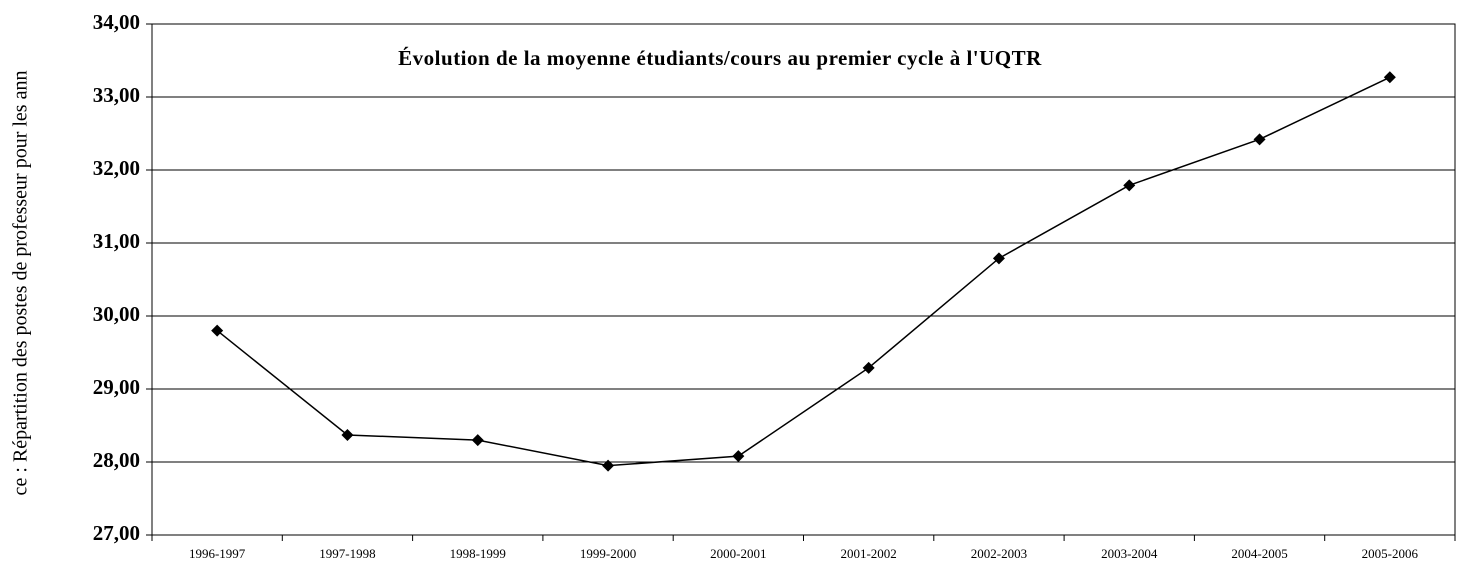 The image size is (1463, 567). Describe the element at coordinates (116, 387) in the screenshot. I see `y-tick-label: 29,00` at that location.